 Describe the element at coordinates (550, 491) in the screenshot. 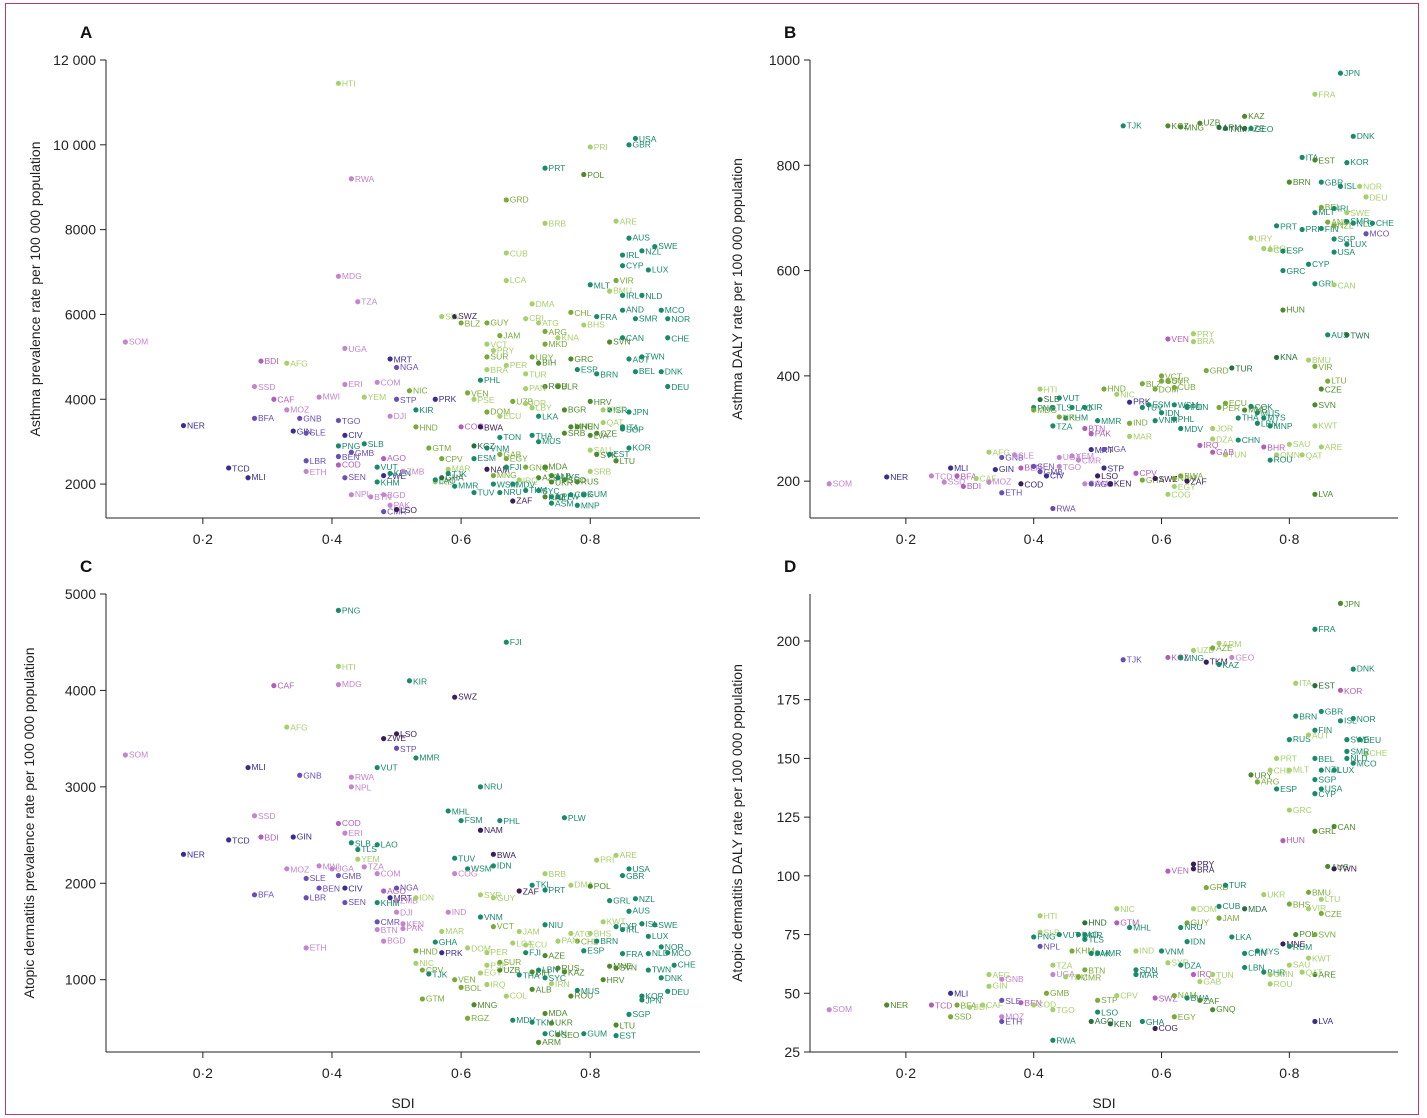

I see `data-point-label: SYC` at that location.